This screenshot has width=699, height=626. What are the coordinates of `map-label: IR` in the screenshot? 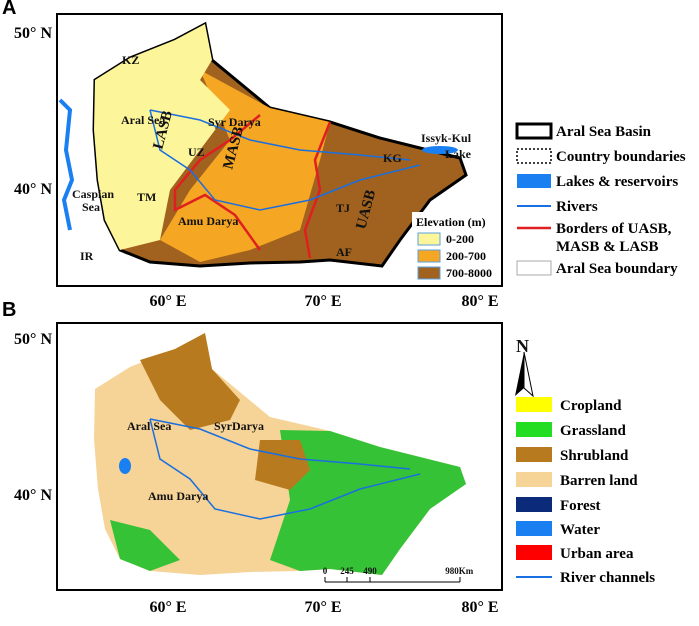 It's located at (87, 256).